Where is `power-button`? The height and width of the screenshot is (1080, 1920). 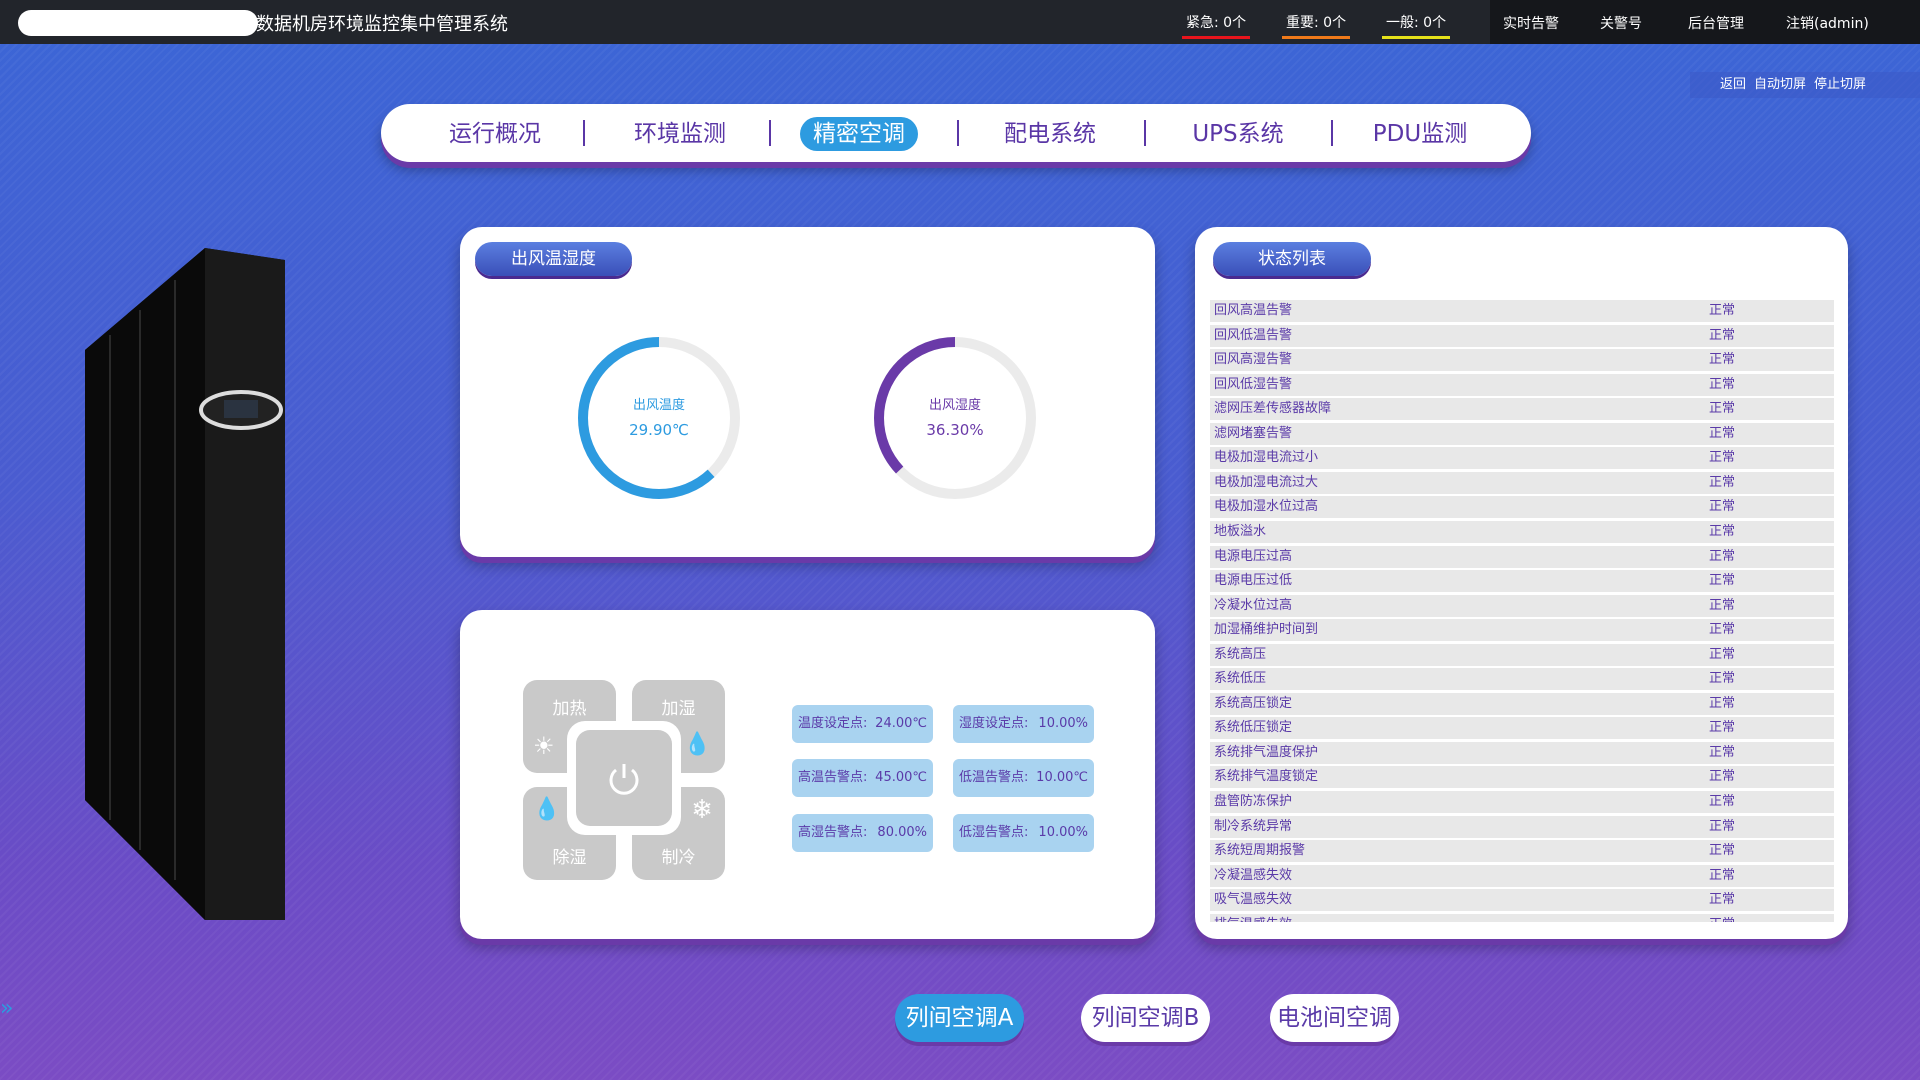 power-button is located at coordinates (624, 778).